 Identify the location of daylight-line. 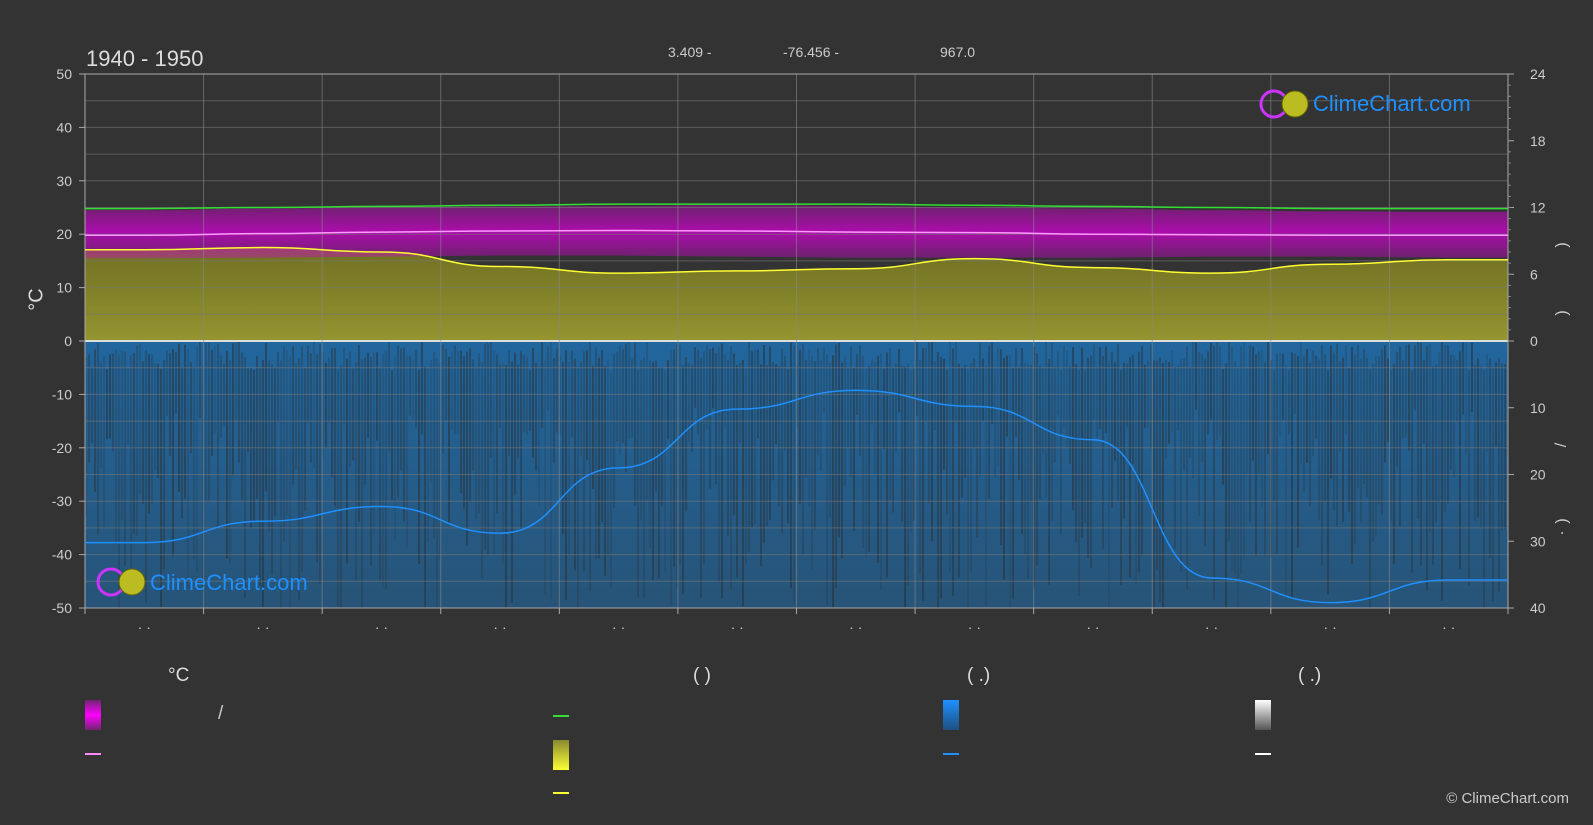
(796, 206).